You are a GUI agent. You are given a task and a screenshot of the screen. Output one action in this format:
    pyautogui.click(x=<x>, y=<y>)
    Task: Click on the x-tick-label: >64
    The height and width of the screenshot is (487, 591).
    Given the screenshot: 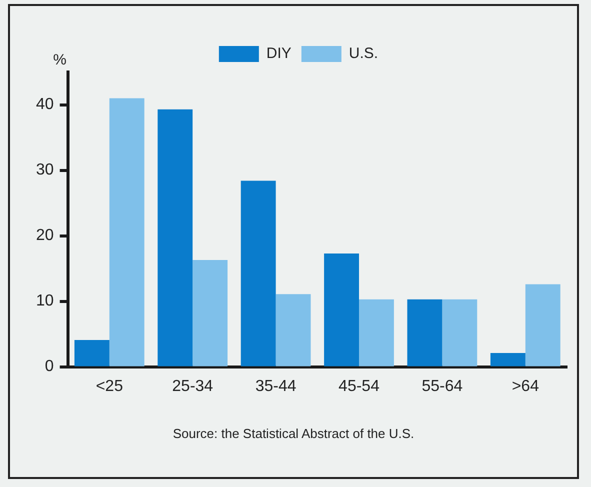 What is the action you would take?
    pyautogui.click(x=526, y=386)
    